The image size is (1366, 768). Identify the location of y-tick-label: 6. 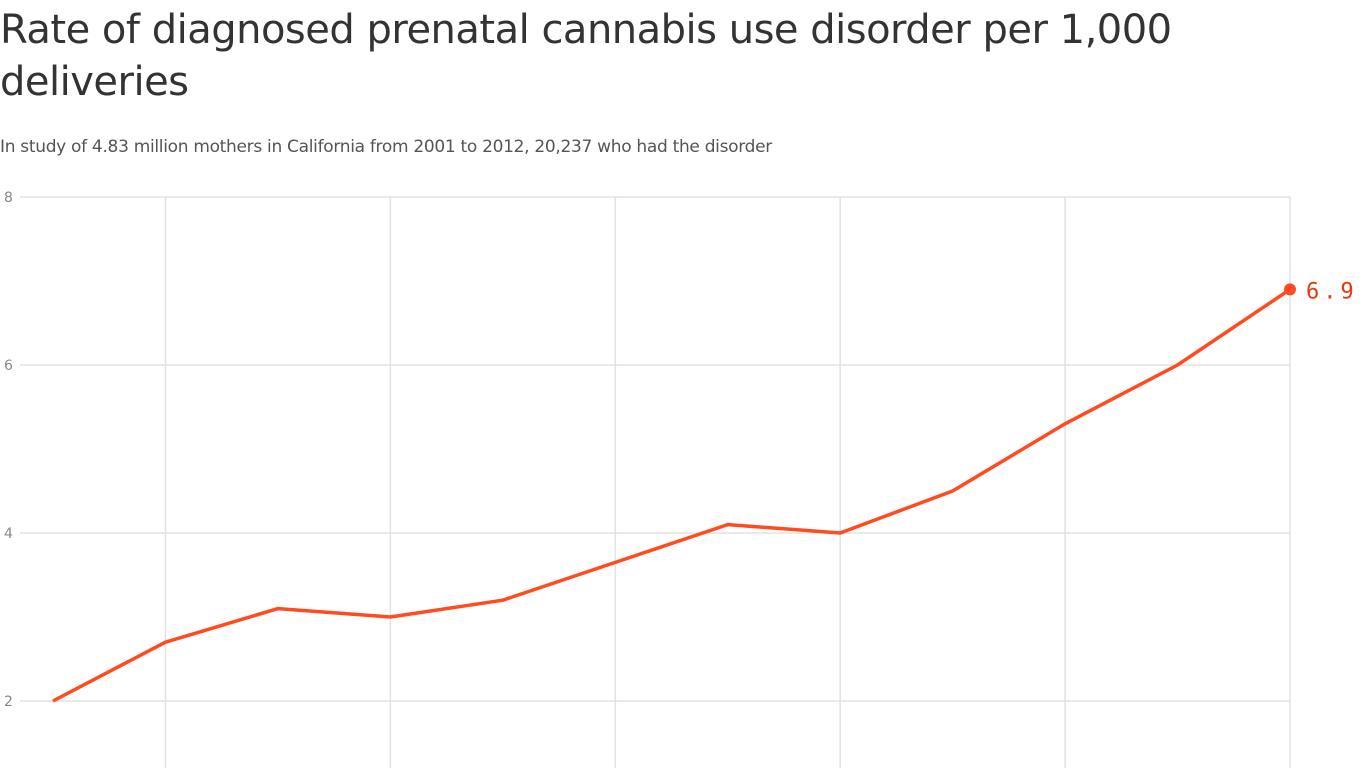
(8, 366).